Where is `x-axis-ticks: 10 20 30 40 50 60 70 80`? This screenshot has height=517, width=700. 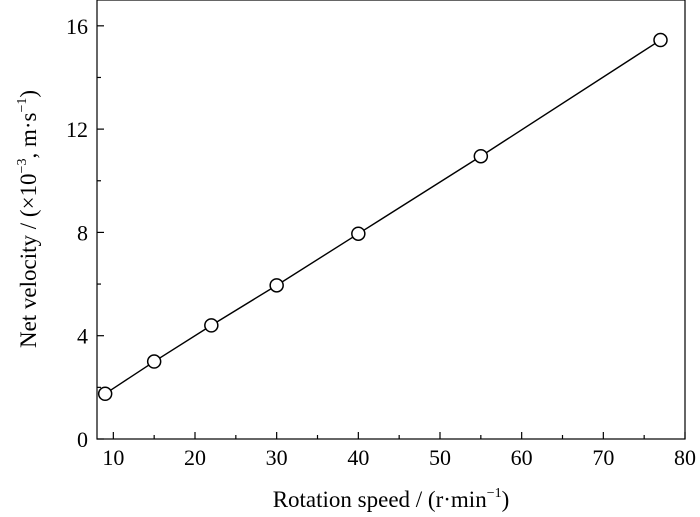 x-axis-ticks: 10 20 30 40 50 60 70 80 is located at coordinates (399, 451).